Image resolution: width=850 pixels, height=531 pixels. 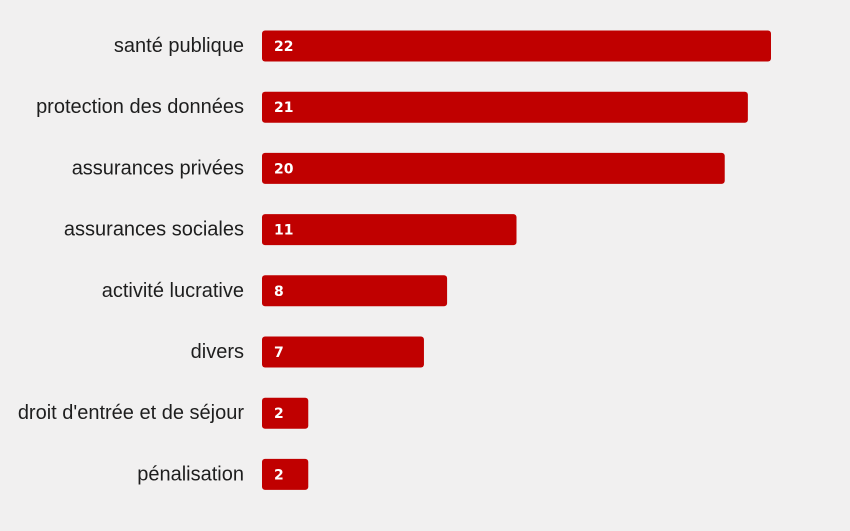 I want to click on bar-value-label: 20, so click(x=284, y=169).